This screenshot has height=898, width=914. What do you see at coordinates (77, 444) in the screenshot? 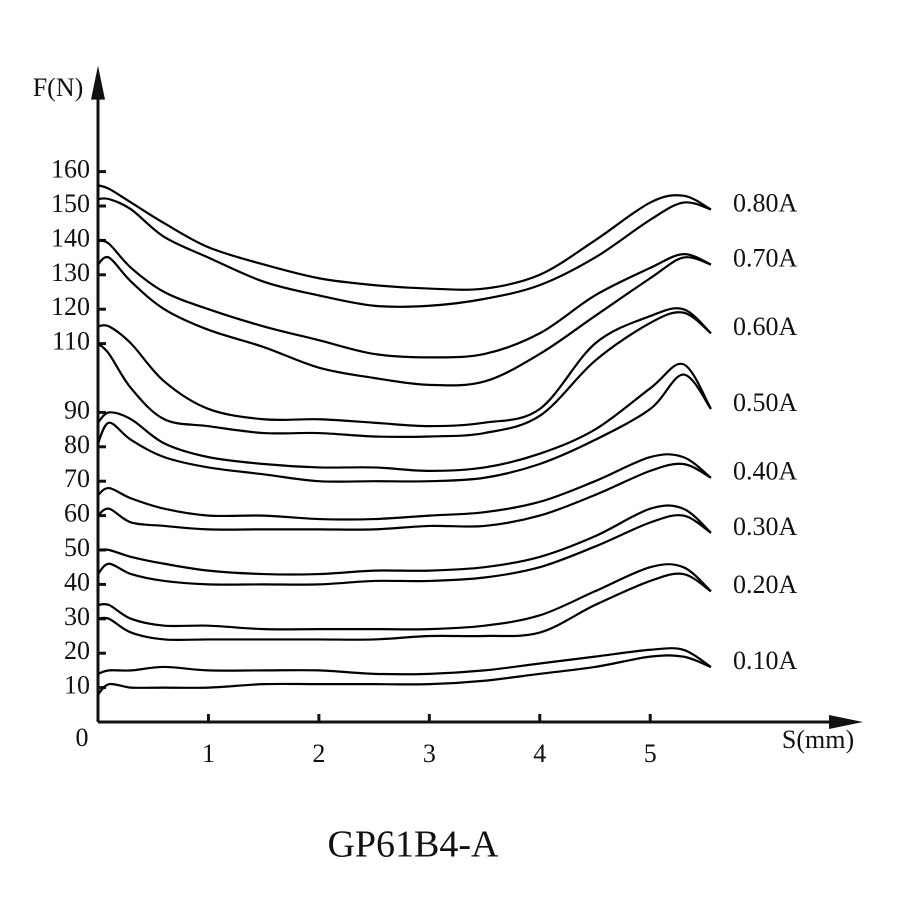
I see `y-tick-label: 80` at bounding box center [77, 444].